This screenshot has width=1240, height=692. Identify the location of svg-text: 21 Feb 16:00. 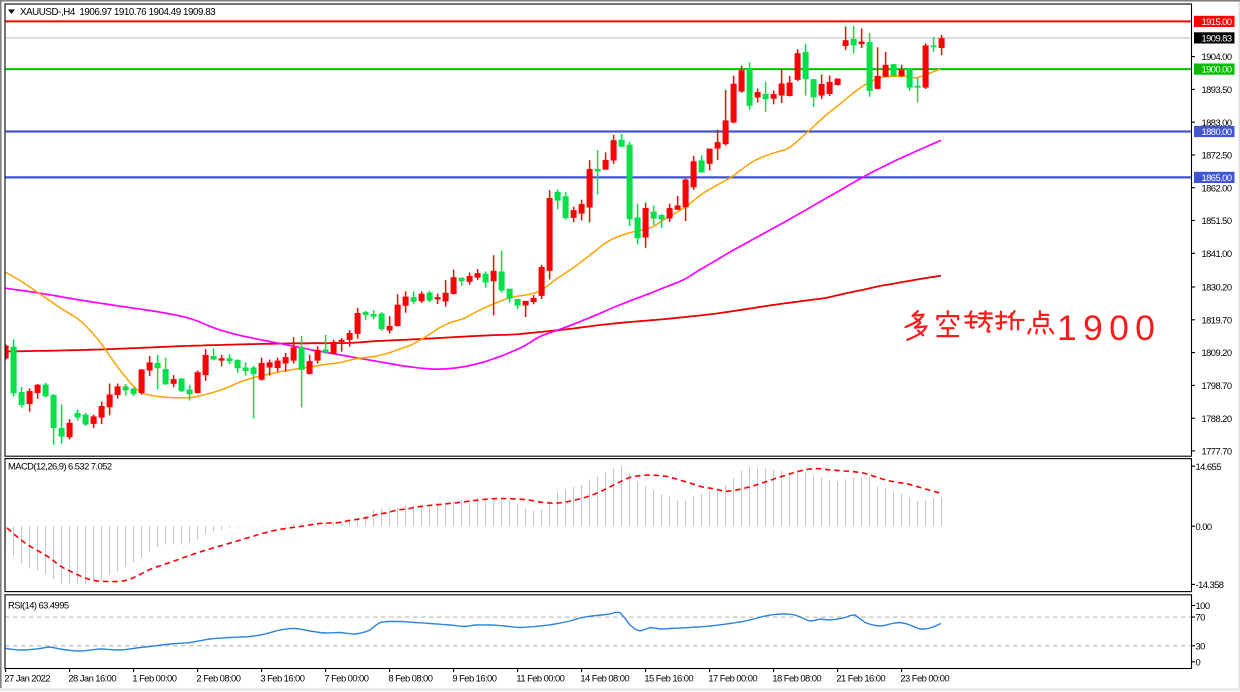
(860, 678).